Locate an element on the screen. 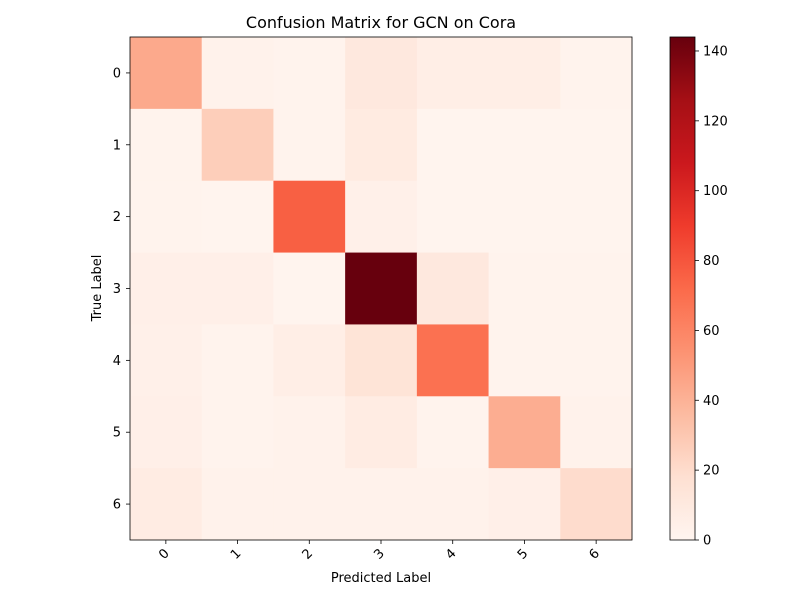  y-axis-ticks: 0 1 2 3 4 5 6 is located at coordinates (121, 289).